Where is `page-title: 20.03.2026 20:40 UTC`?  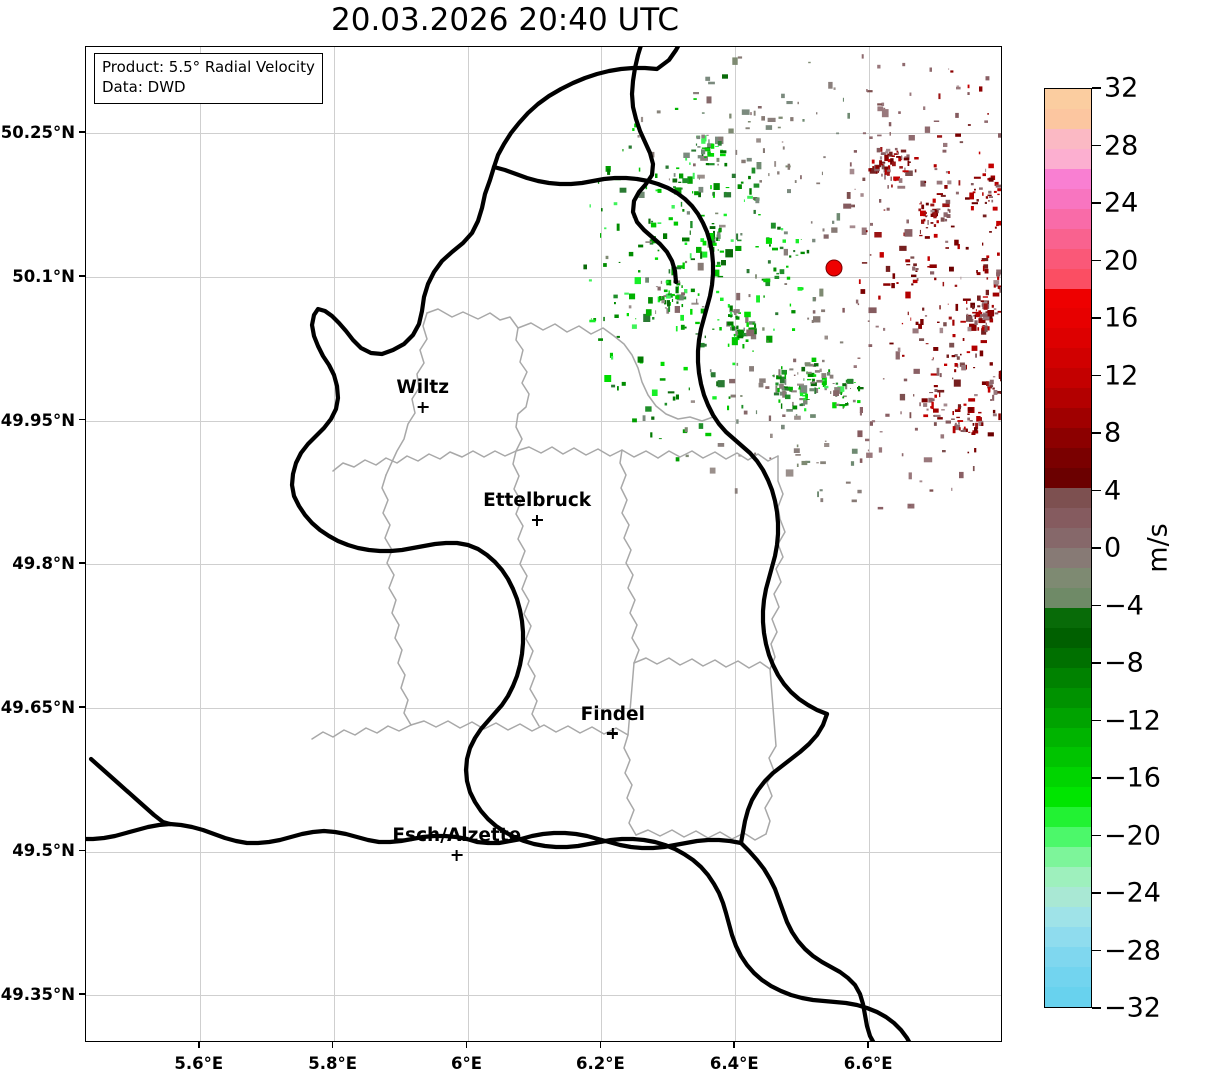 page-title: 20.03.2026 20:40 UTC is located at coordinates (505, 20).